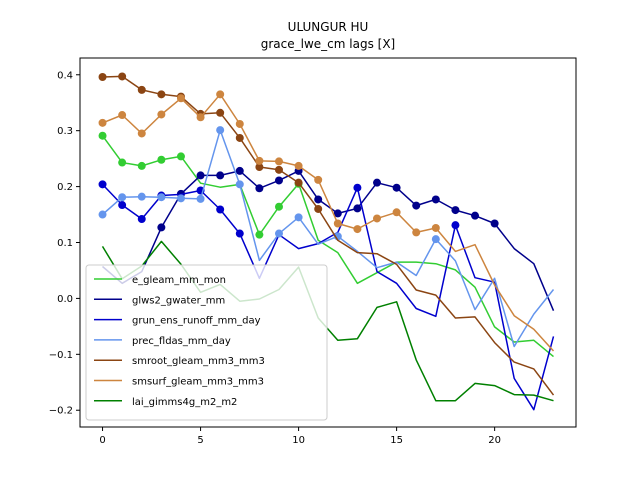 The width and height of the screenshot is (640, 480). Describe the element at coordinates (179, 361) in the screenshot. I see `legend-entry: smroot_gleam_mm3_mm3` at that location.